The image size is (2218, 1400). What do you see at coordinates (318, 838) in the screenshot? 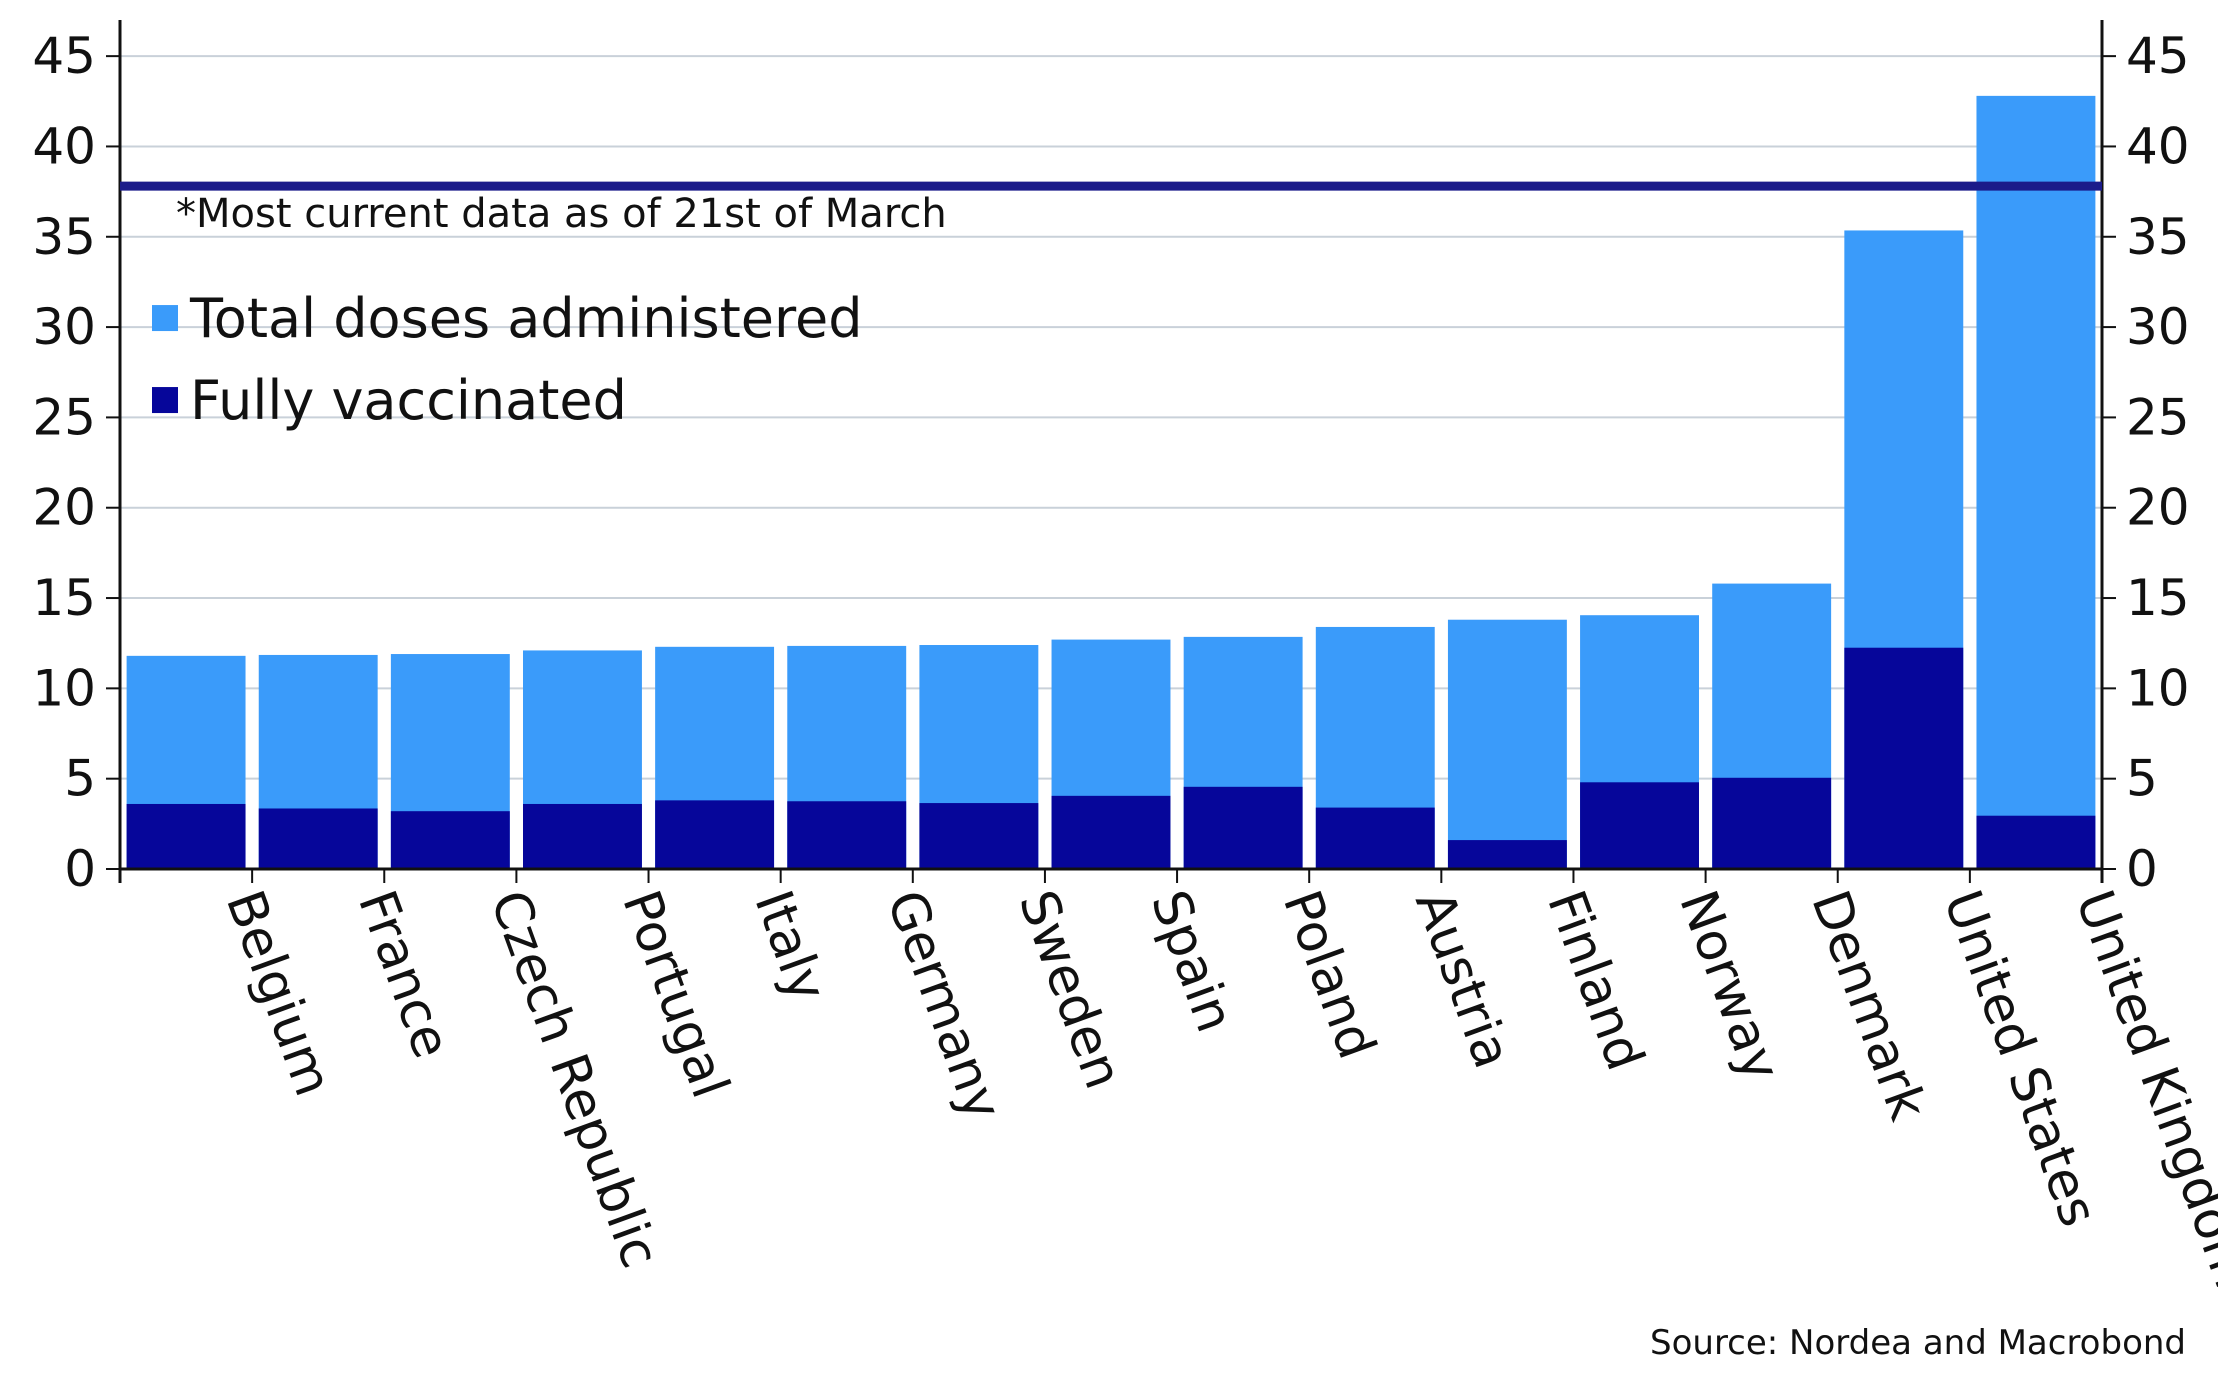
I see `bar-fully-vaccinated-france` at bounding box center [318, 838].